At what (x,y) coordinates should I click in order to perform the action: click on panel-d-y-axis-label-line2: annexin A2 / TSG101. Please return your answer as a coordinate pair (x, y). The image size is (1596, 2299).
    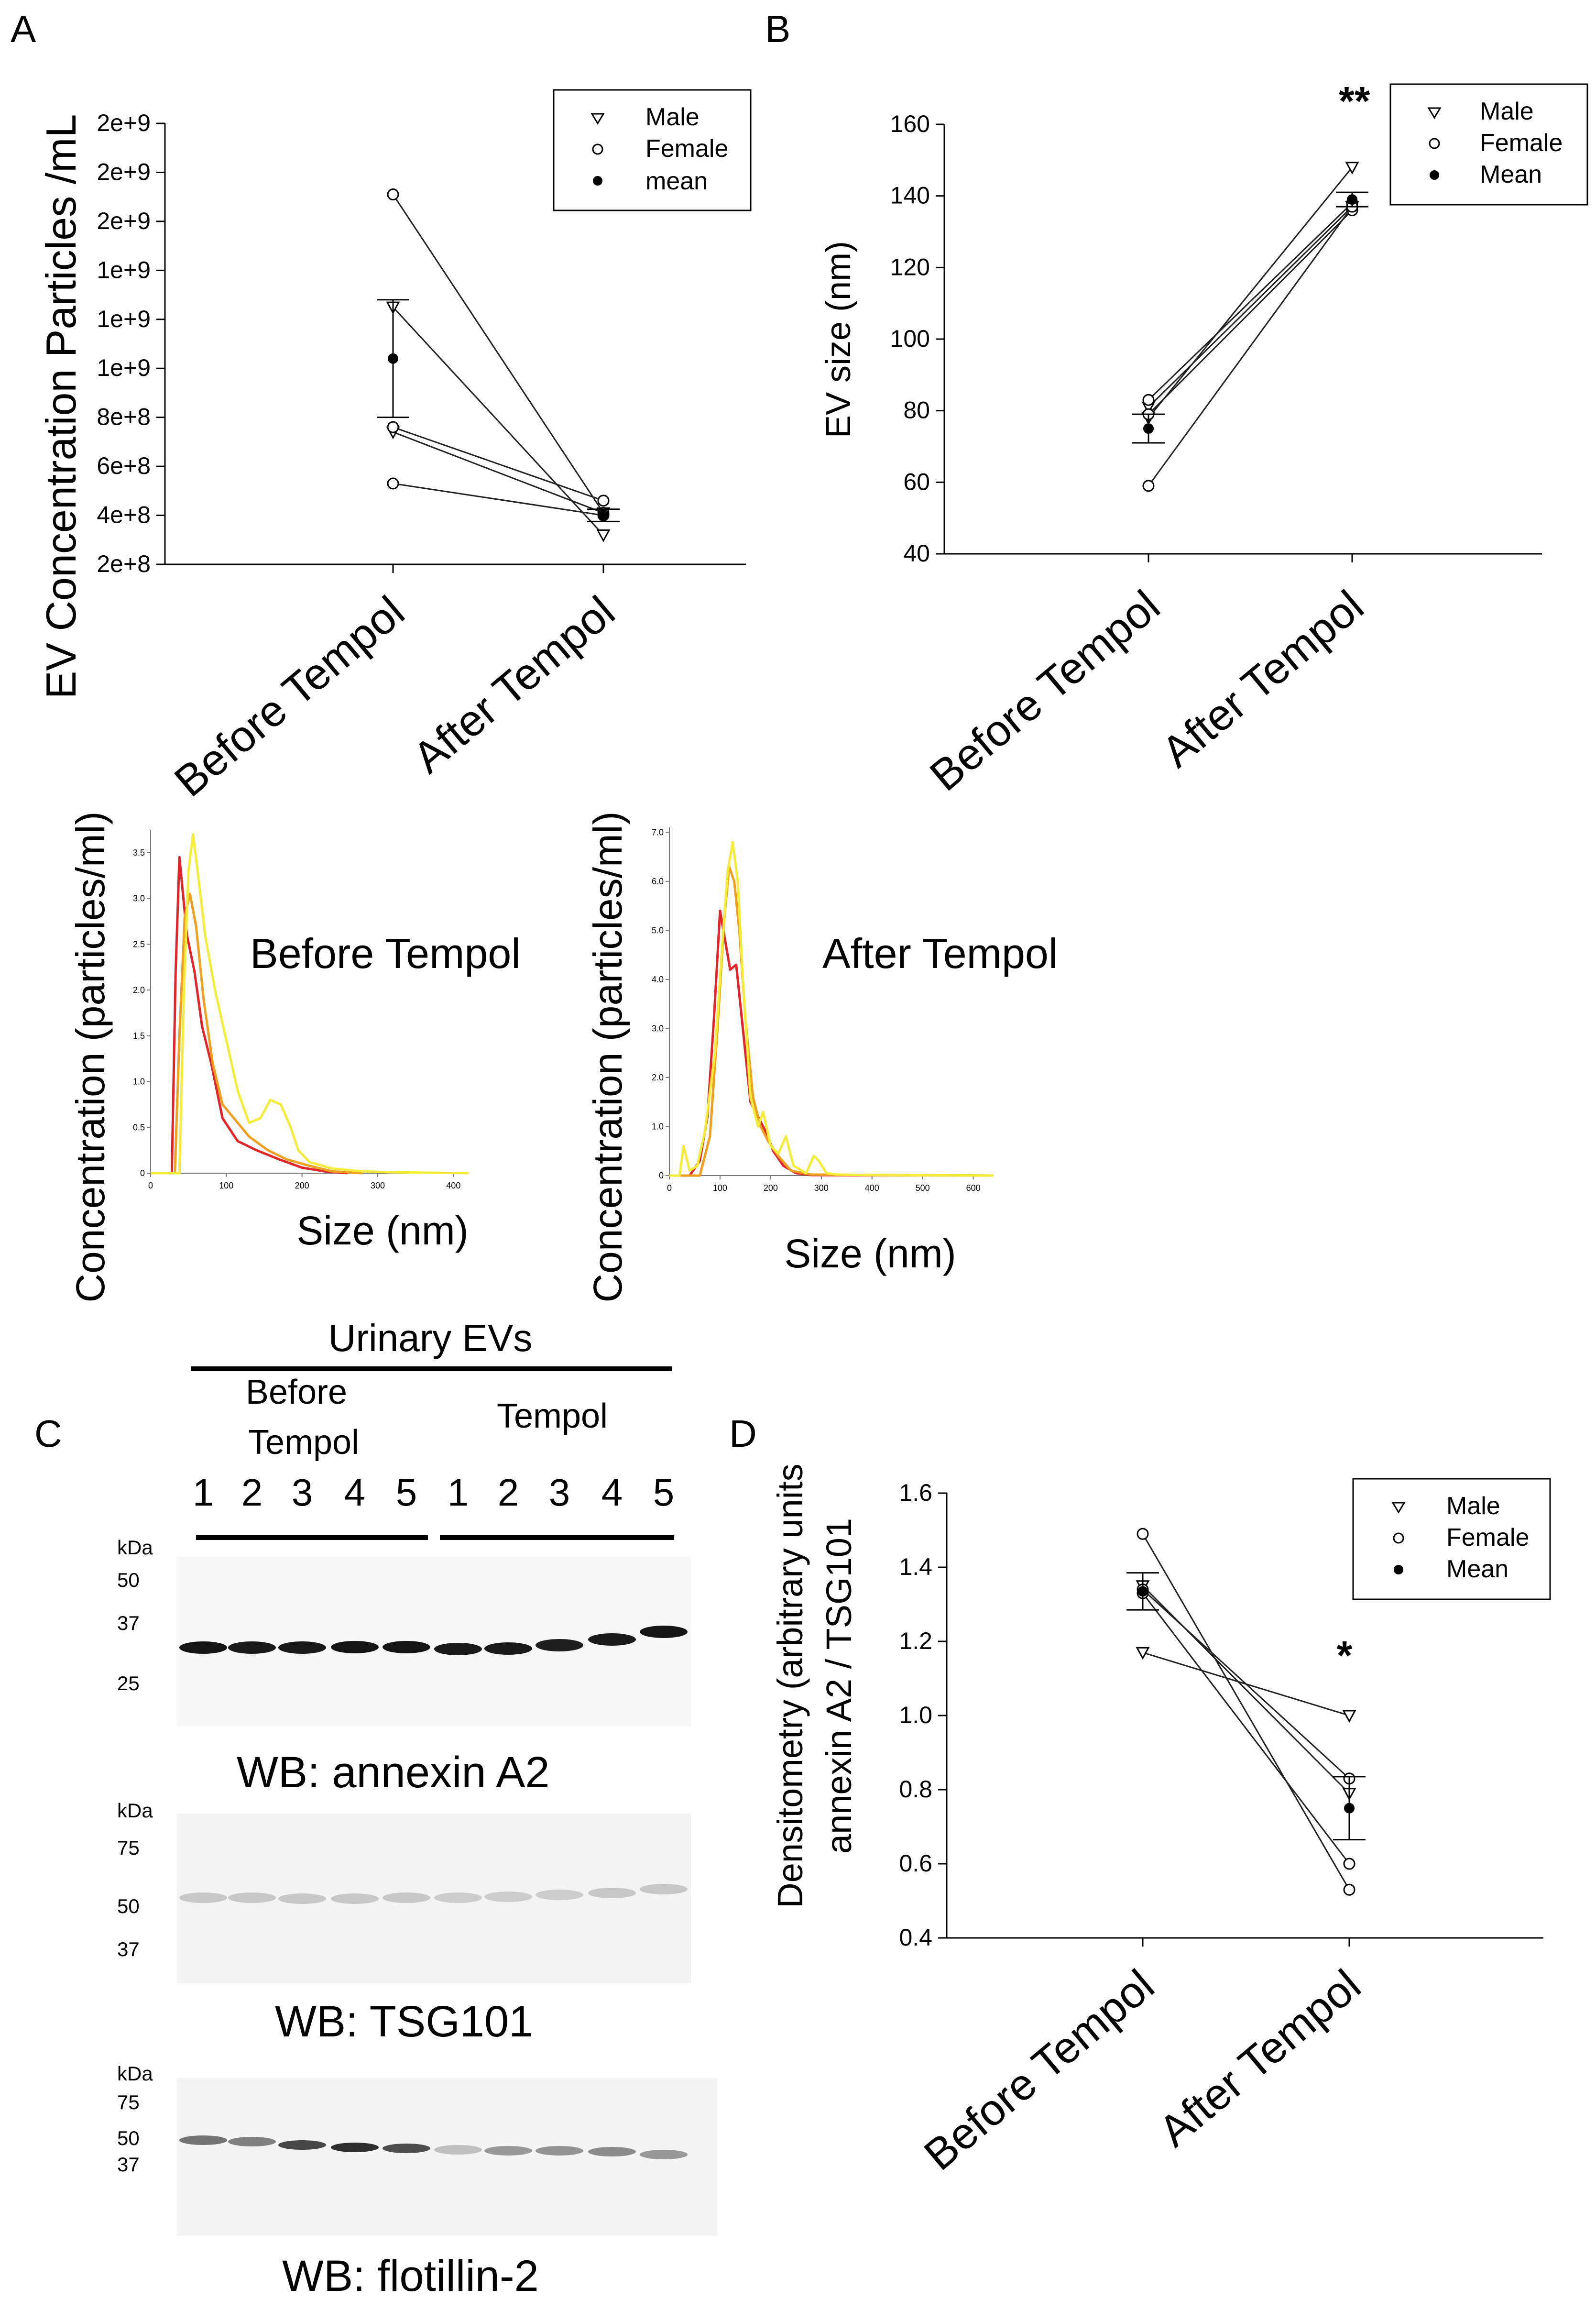
    Looking at the image, I should click on (839, 1686).